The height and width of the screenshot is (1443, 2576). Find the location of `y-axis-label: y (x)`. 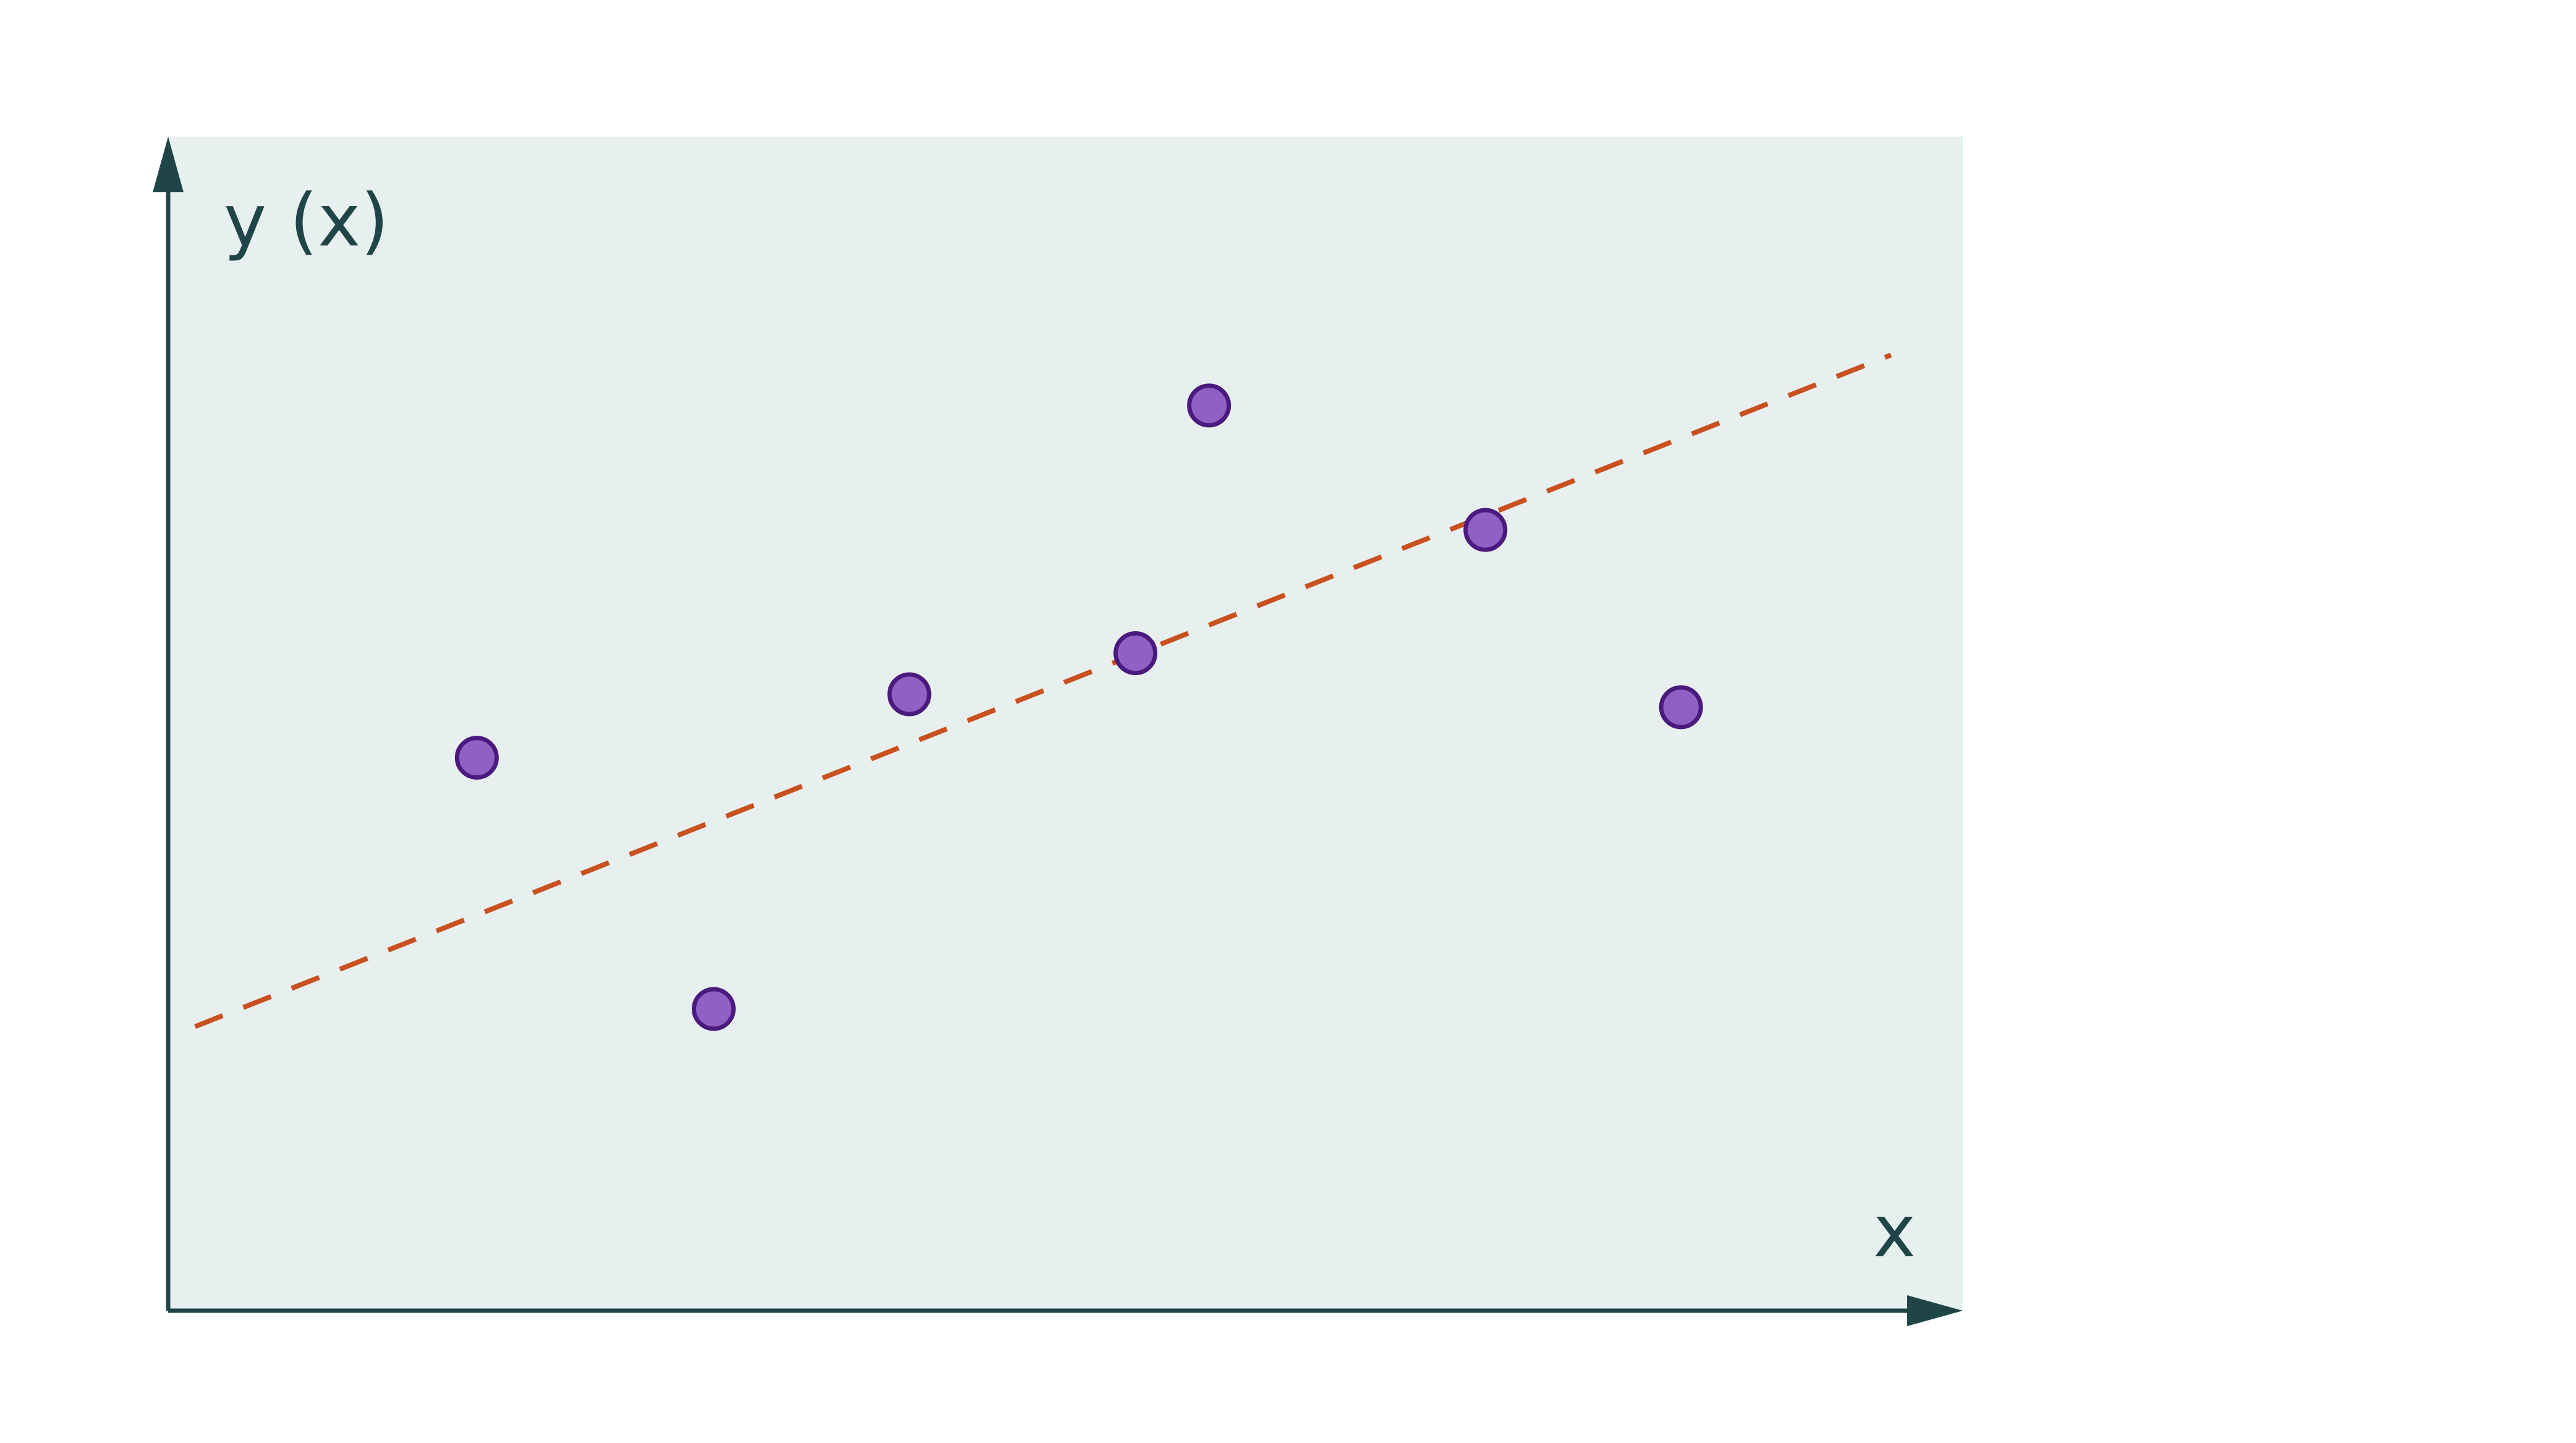

y-axis-label: y (x) is located at coordinates (306, 220).